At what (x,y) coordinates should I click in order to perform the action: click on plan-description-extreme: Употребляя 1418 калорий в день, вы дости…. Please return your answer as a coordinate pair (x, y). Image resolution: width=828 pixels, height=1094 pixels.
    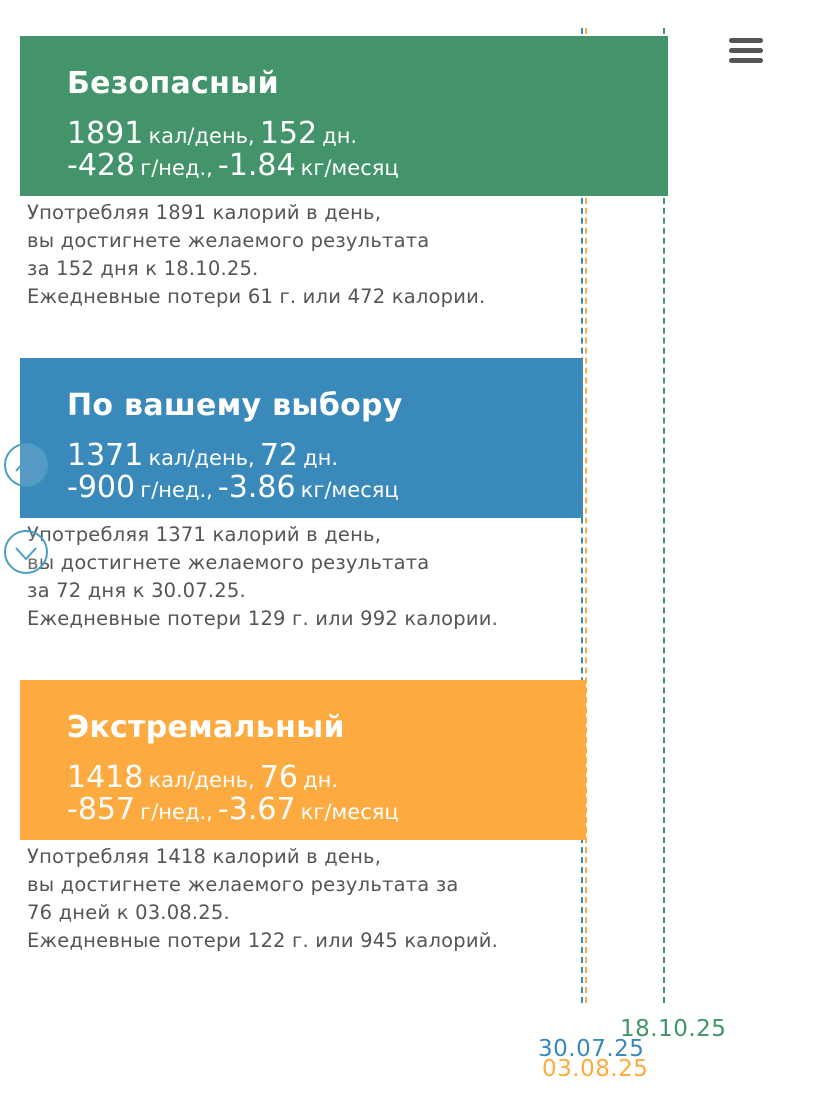
    Looking at the image, I should click on (262, 899).